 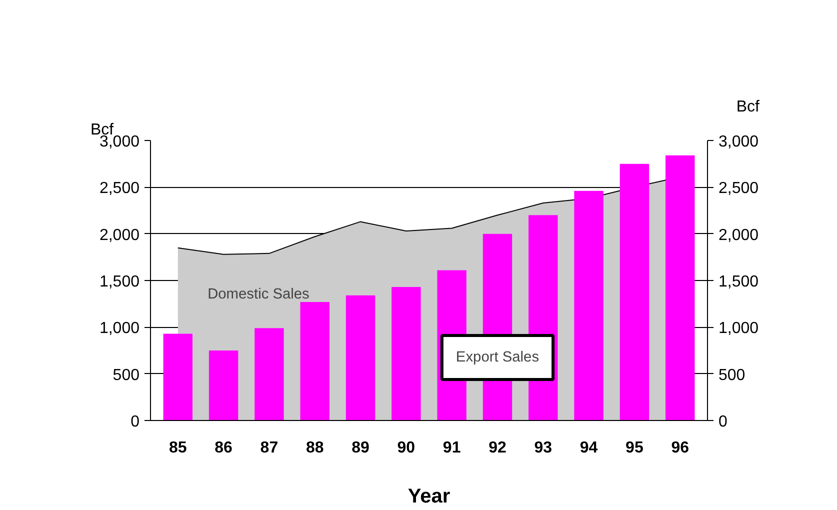 I want to click on x-axis-title: Year, so click(x=429, y=497).